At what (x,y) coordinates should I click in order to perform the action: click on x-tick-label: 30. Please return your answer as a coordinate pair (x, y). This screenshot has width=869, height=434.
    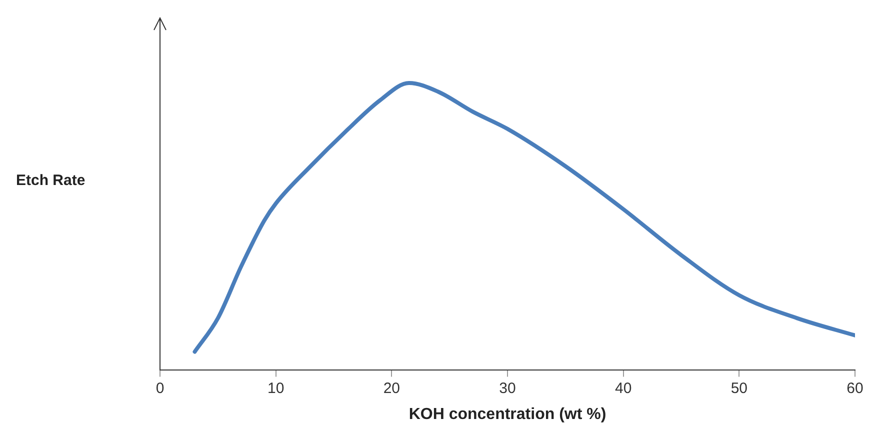
    Looking at the image, I should click on (507, 388).